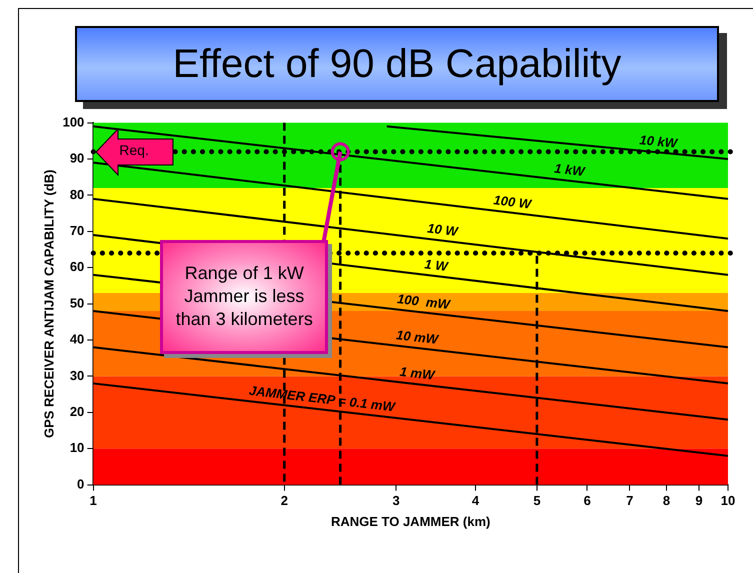 Image resolution: width=753 pixels, height=573 pixels. What do you see at coordinates (73, 122) in the screenshot?
I see `y-tick-label: 100` at bounding box center [73, 122].